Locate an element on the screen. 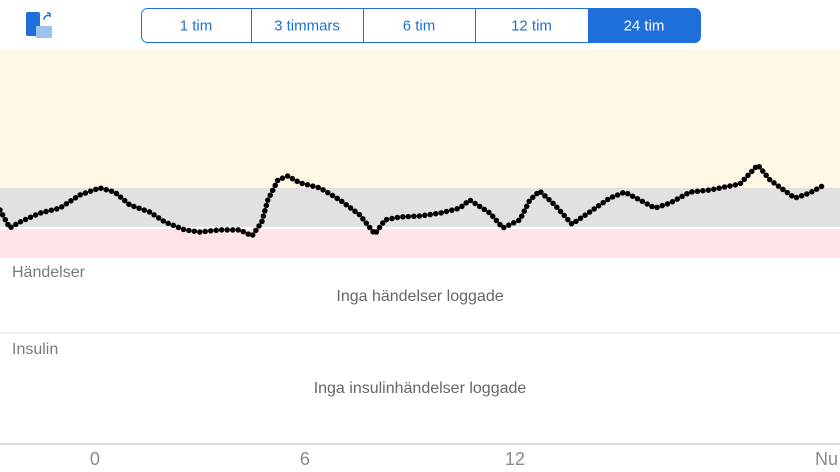 The height and width of the screenshot is (472, 840). x-tick-label: 12 is located at coordinates (515, 459).